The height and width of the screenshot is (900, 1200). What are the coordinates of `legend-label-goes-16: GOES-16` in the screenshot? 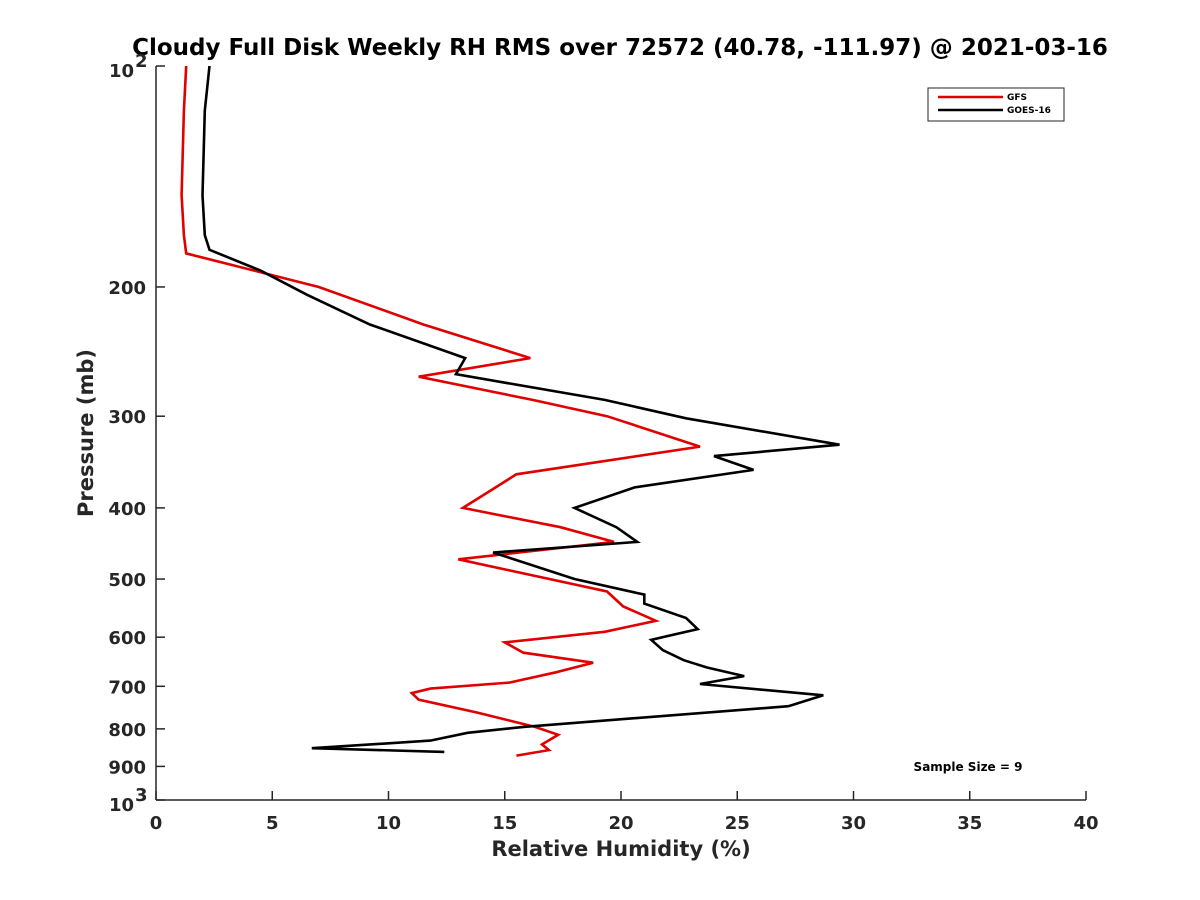 It's located at (1029, 111).